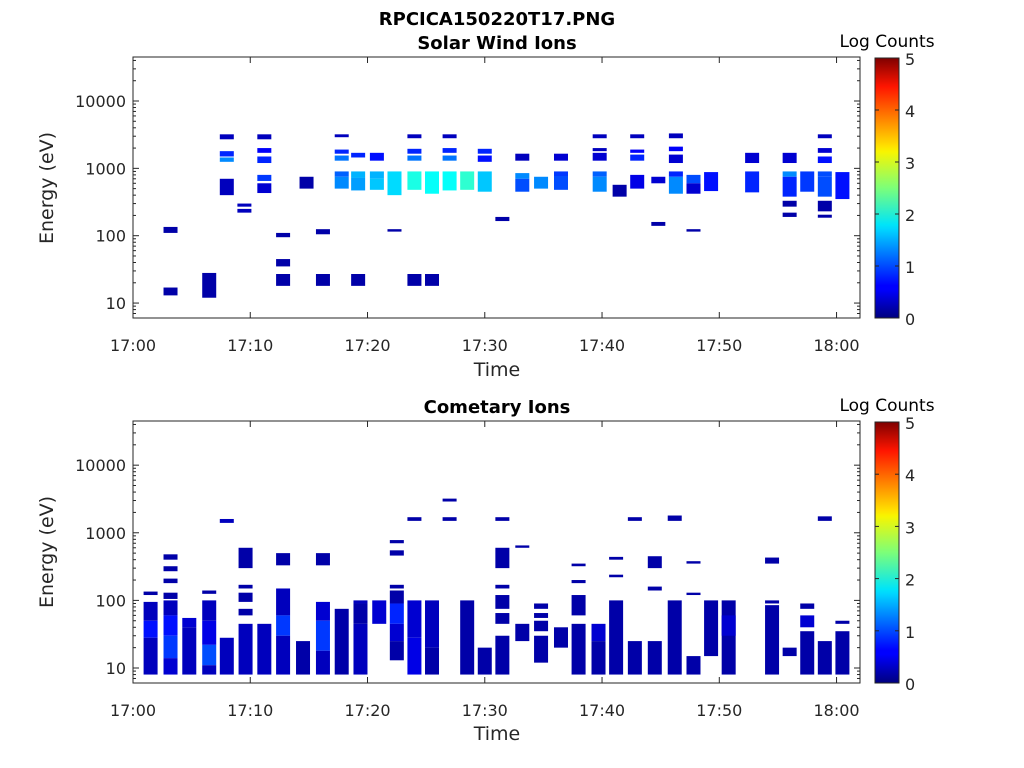  Describe the element at coordinates (497, 407) in the screenshot. I see `panel-title: Cometary Ions` at that location.